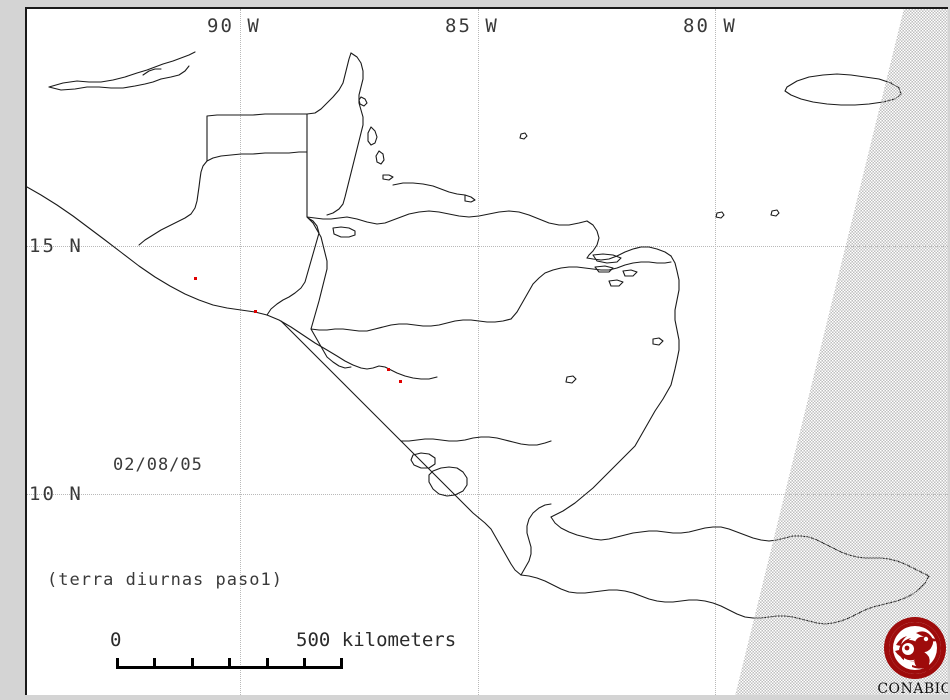  I want to click on axis-label-lon-85w: 85 W, so click(472, 26).